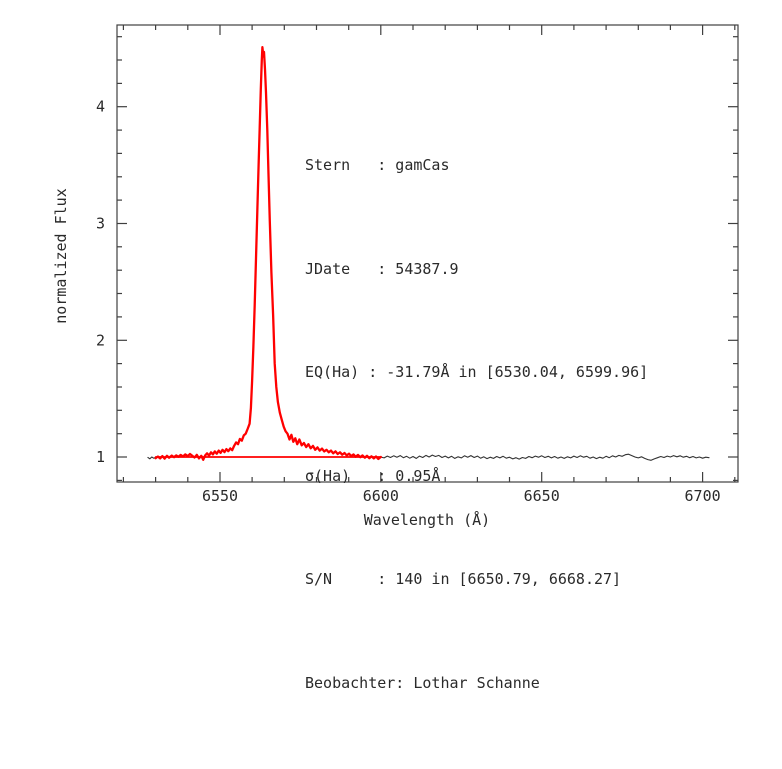 The width and height of the screenshot is (782, 769). I want to click on y-tick-label: 2, so click(100, 340).